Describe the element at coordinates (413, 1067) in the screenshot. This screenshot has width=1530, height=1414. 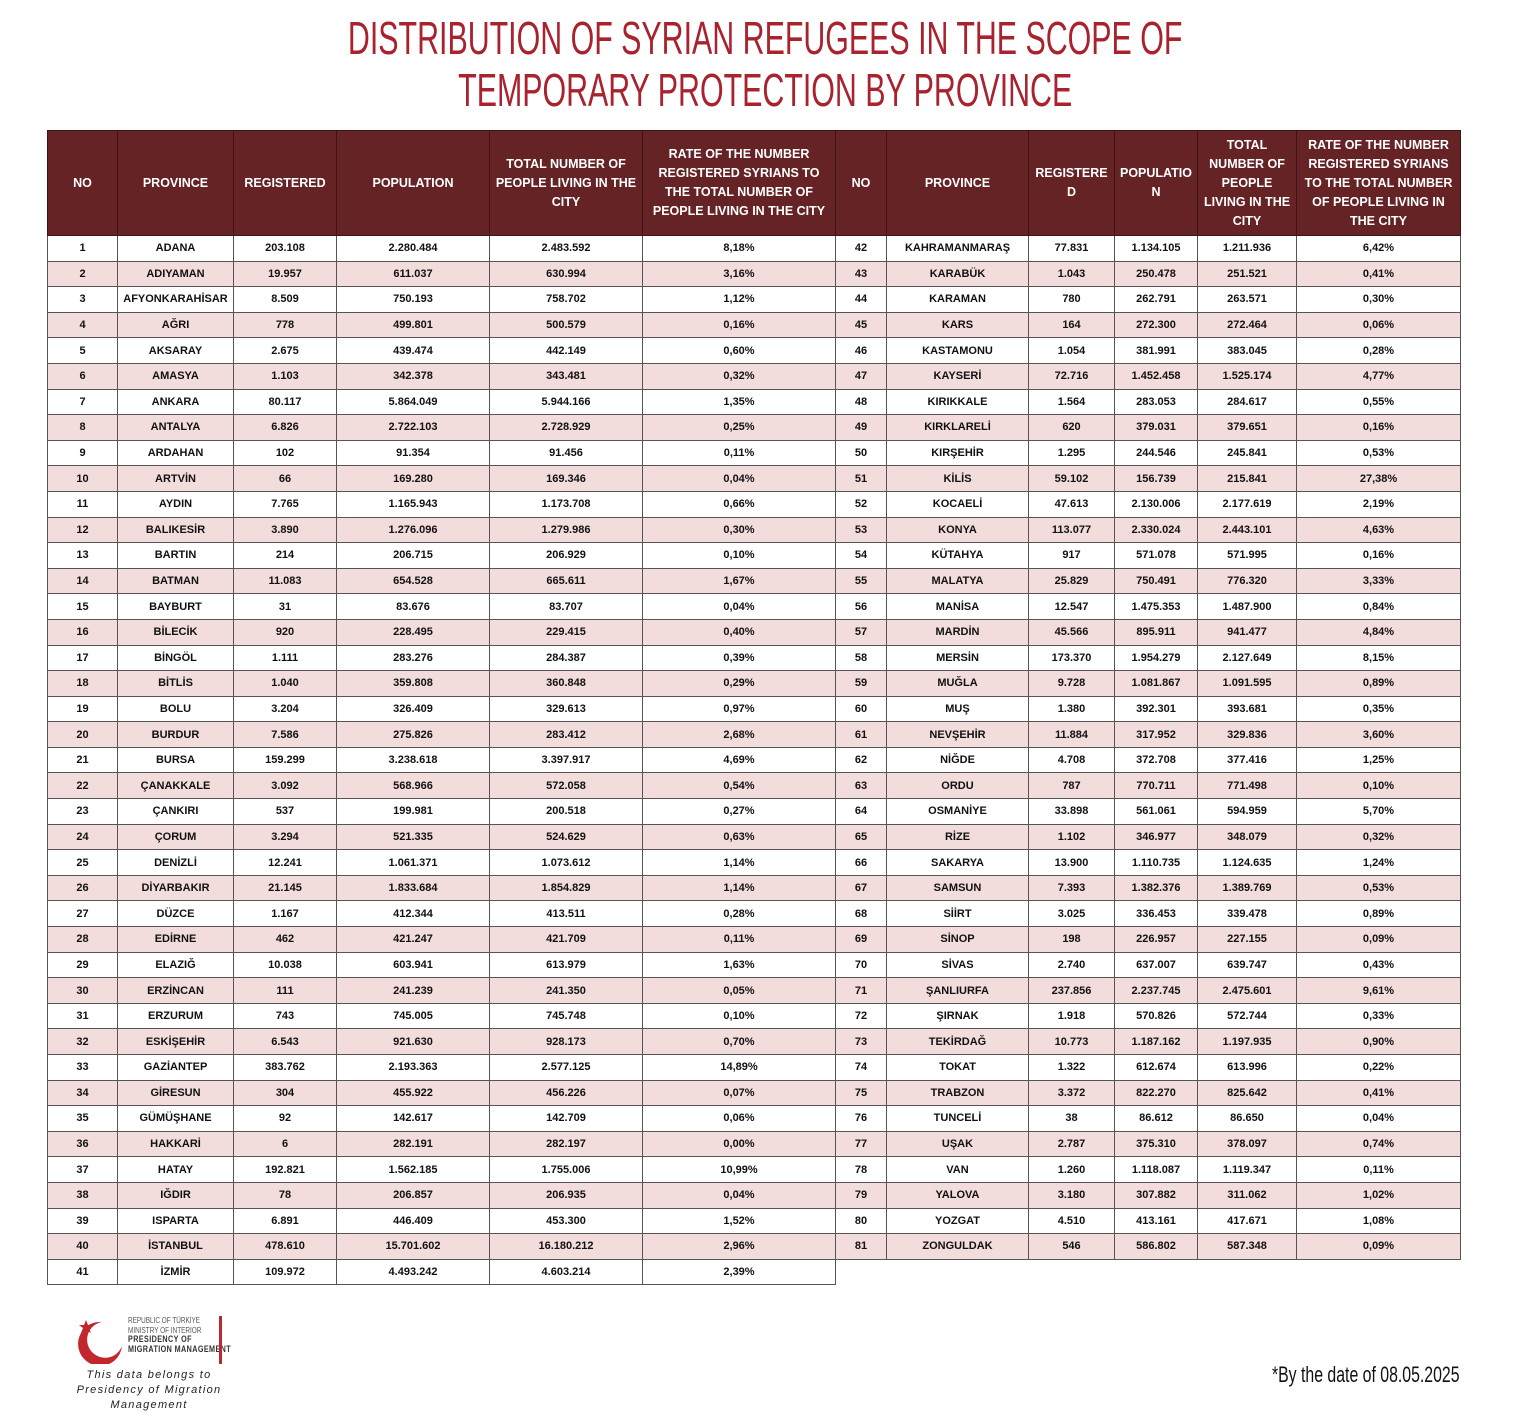
I see `table-cell: 2.193.363` at that location.